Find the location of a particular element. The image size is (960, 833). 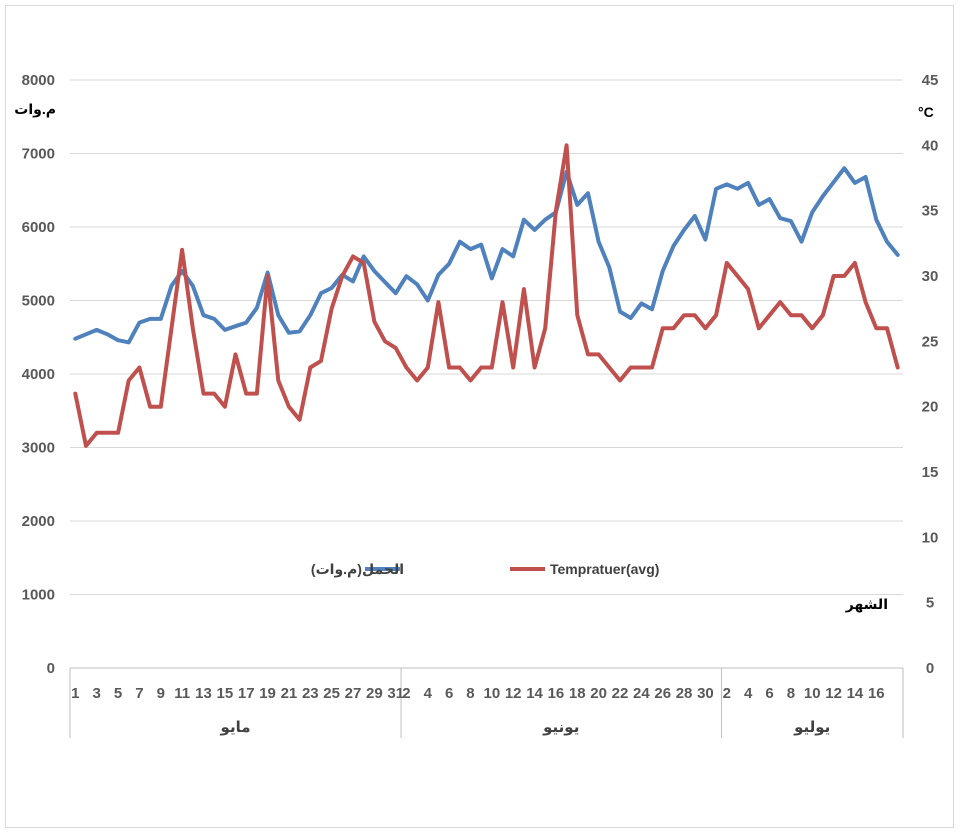

x-tick-label: 5 is located at coordinates (118, 693).